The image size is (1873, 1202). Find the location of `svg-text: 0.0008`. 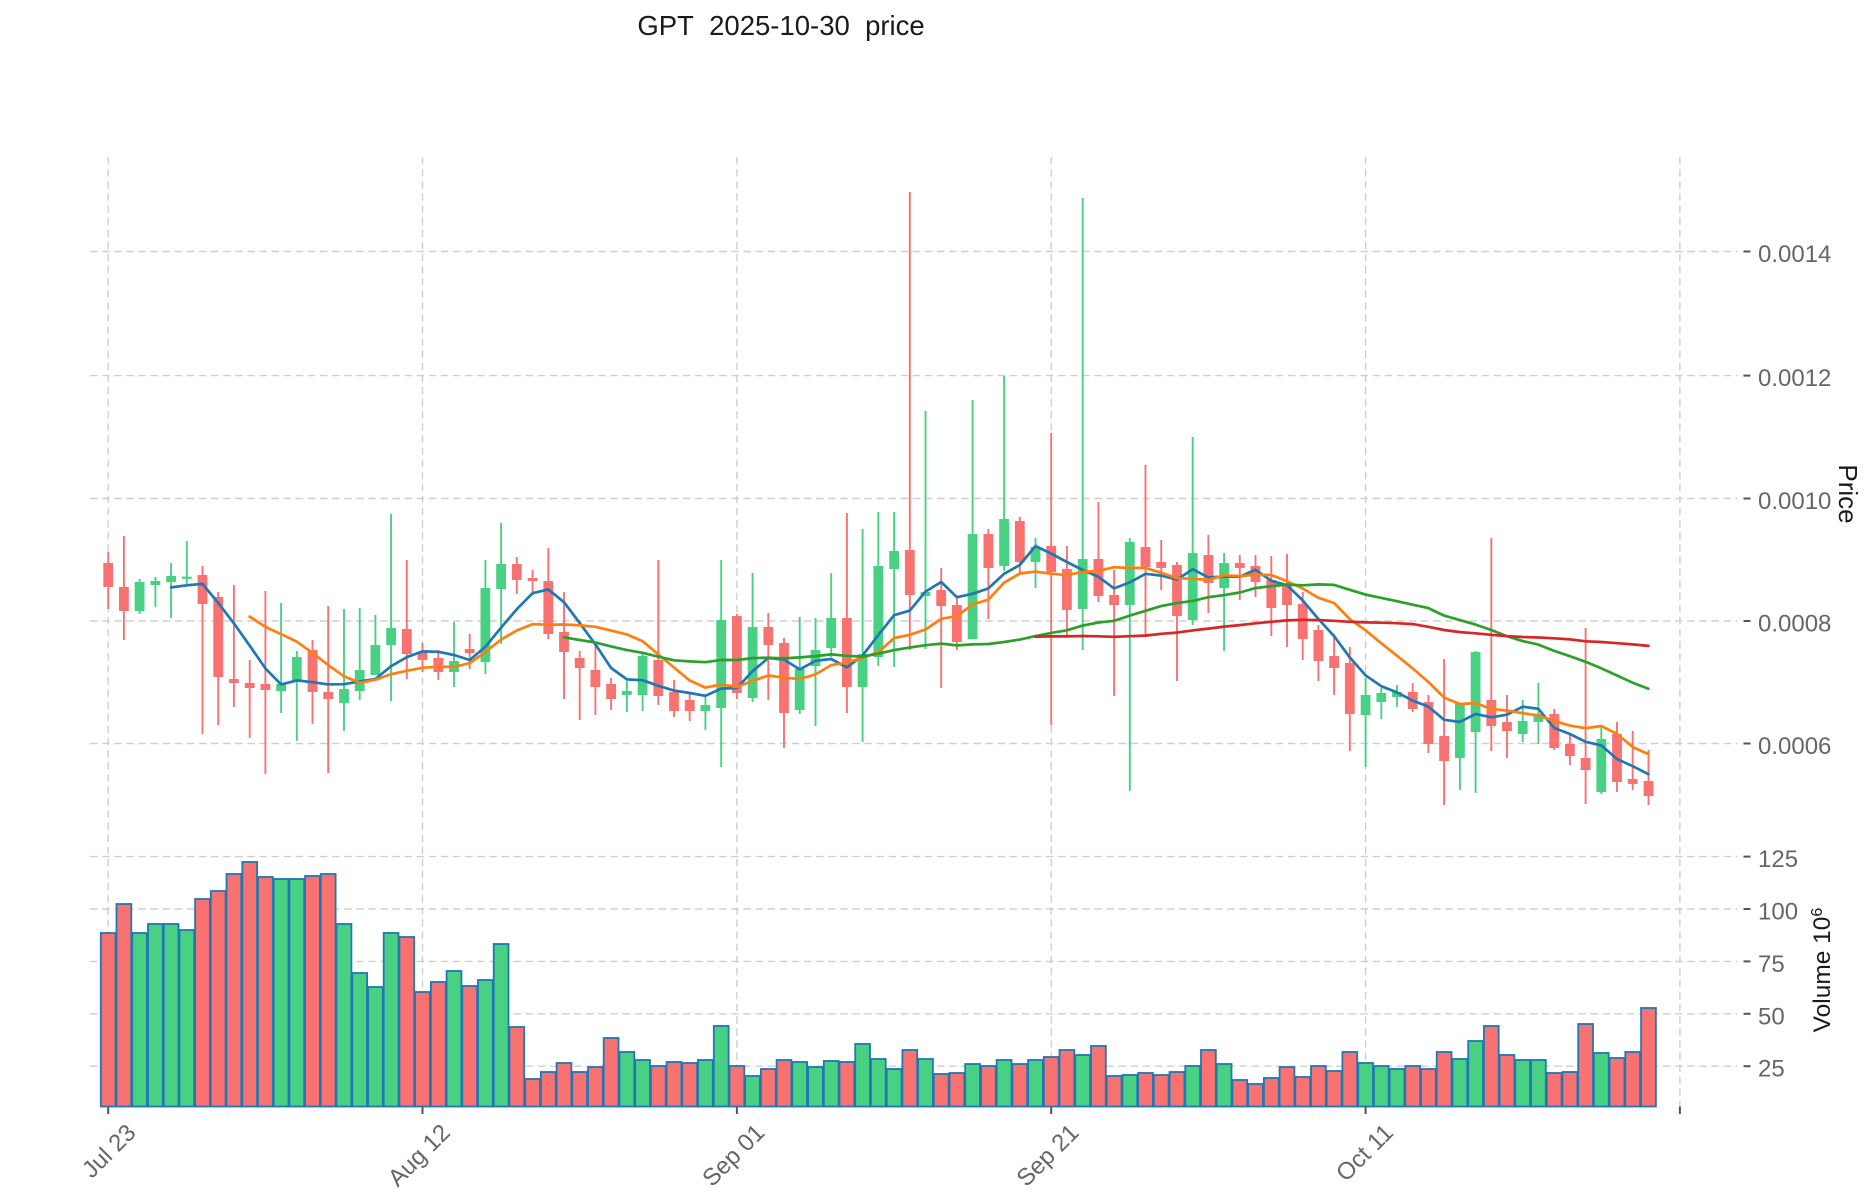

svg-text: 0.0008 is located at coordinates (1794, 624).